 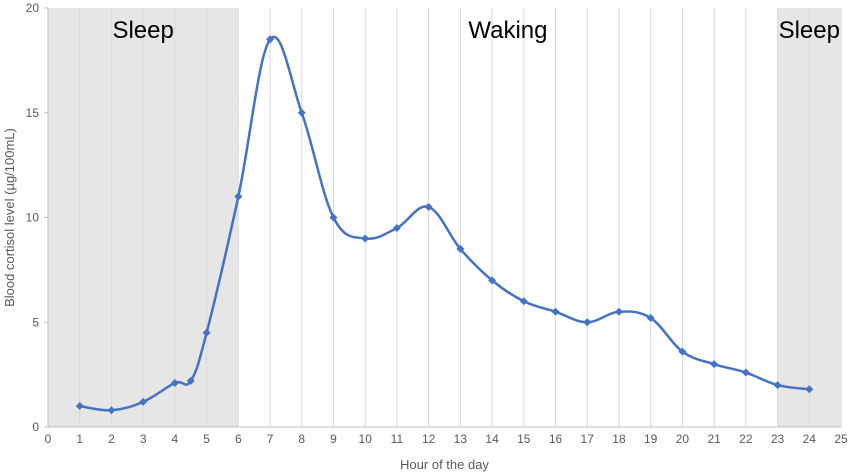 What do you see at coordinates (461, 439) in the screenshot?
I see `x-tick-label: 13` at bounding box center [461, 439].